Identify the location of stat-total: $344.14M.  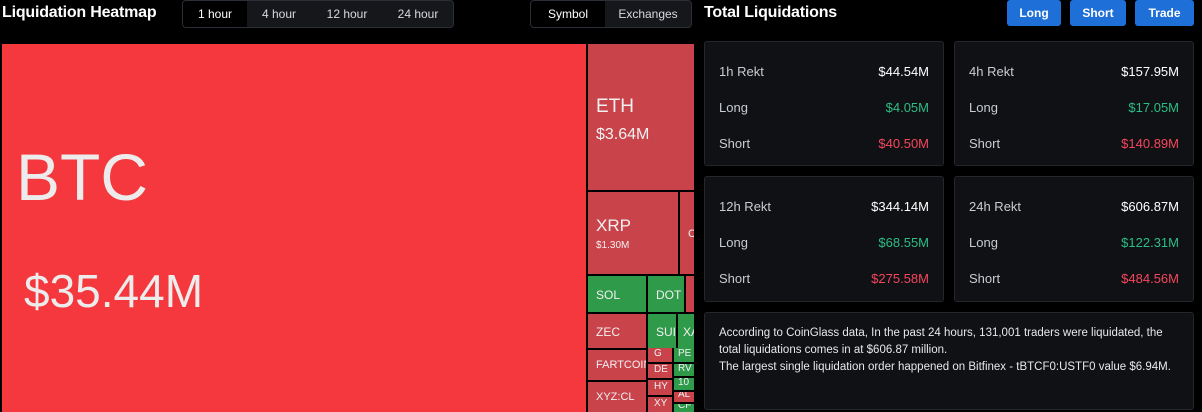
(900, 206).